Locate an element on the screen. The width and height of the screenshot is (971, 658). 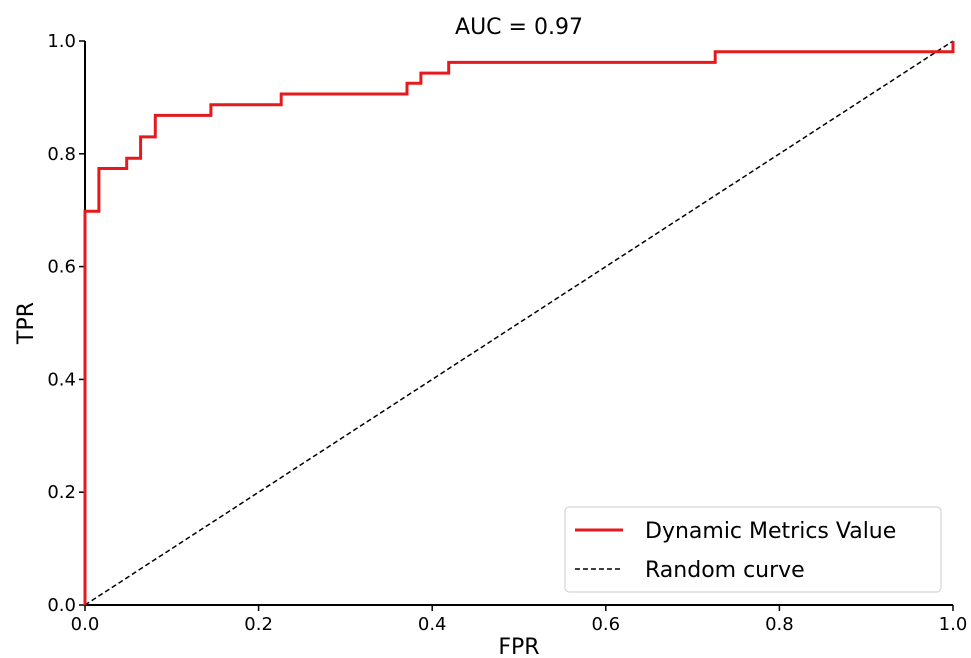
x-tick-label: 0.6 is located at coordinates (605, 624).